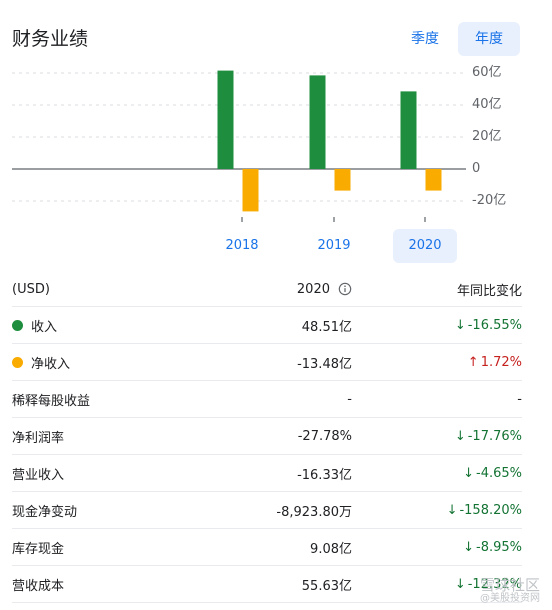  What do you see at coordinates (324, 436) in the screenshot?
I see `row-value: -27.78%` at bounding box center [324, 436].